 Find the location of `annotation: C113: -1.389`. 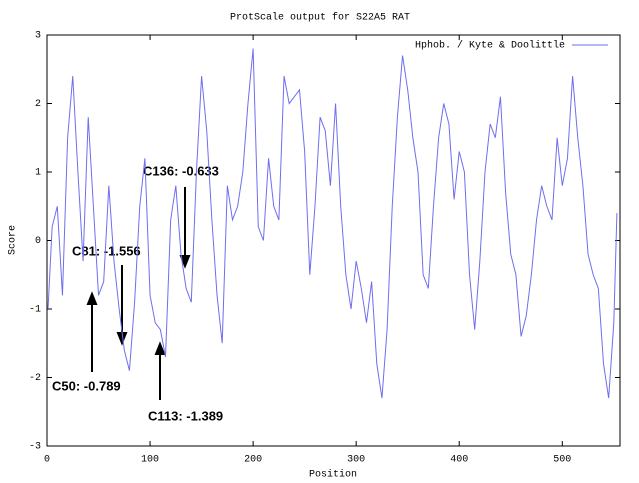

annotation: C113: -1.389 is located at coordinates (185, 415).